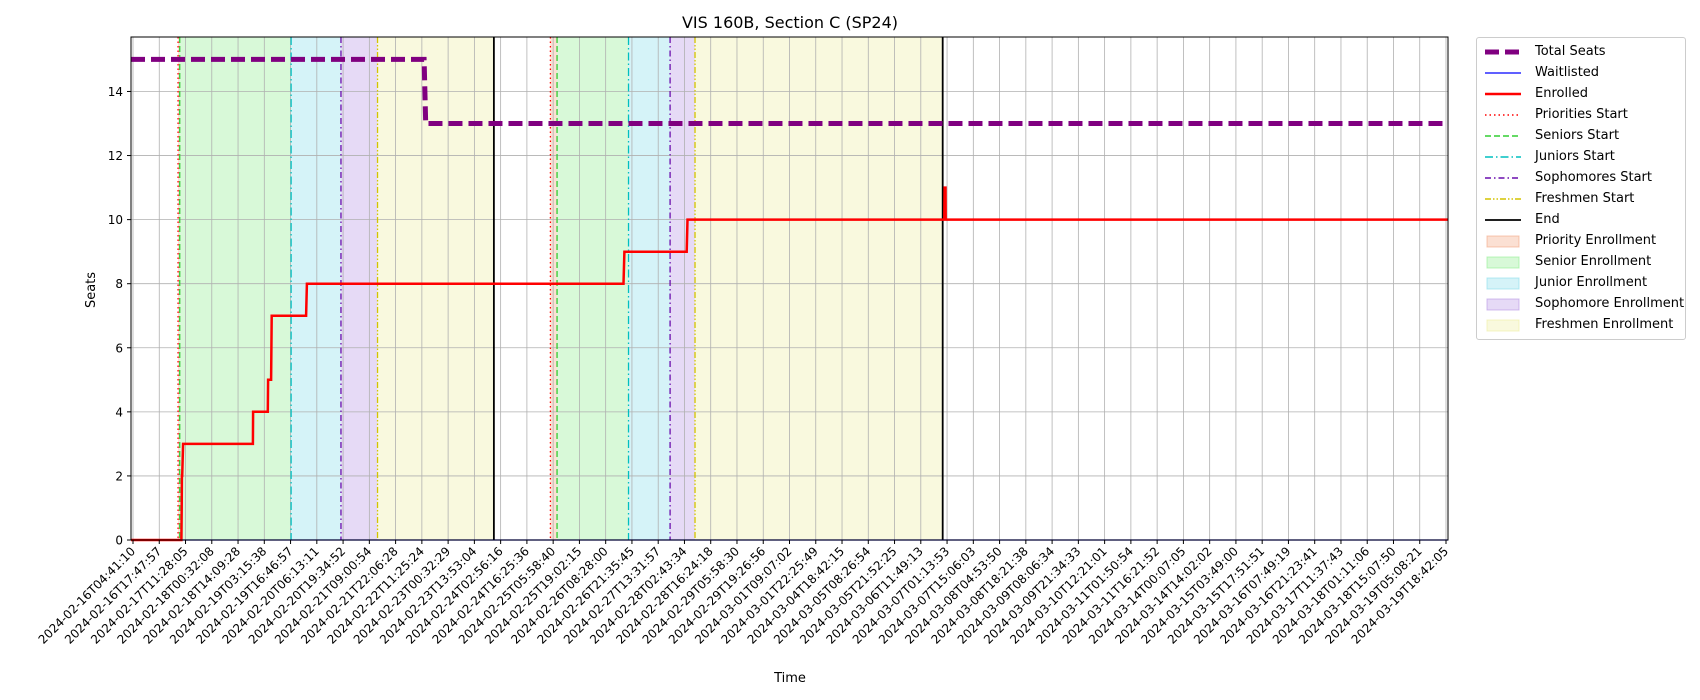 The width and height of the screenshot is (1700, 700). I want to click on legend-item: Seniors Start, so click(1581, 135).